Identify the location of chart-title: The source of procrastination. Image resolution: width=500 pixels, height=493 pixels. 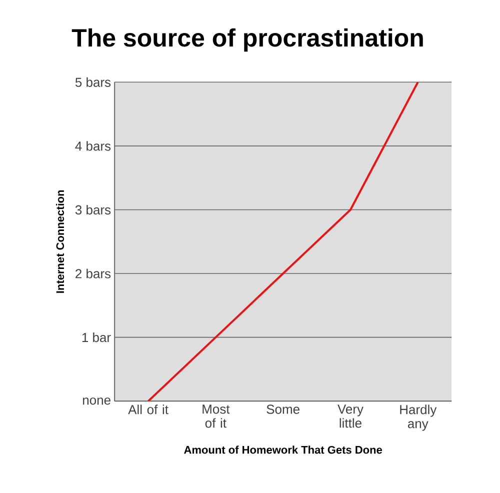
(247, 40).